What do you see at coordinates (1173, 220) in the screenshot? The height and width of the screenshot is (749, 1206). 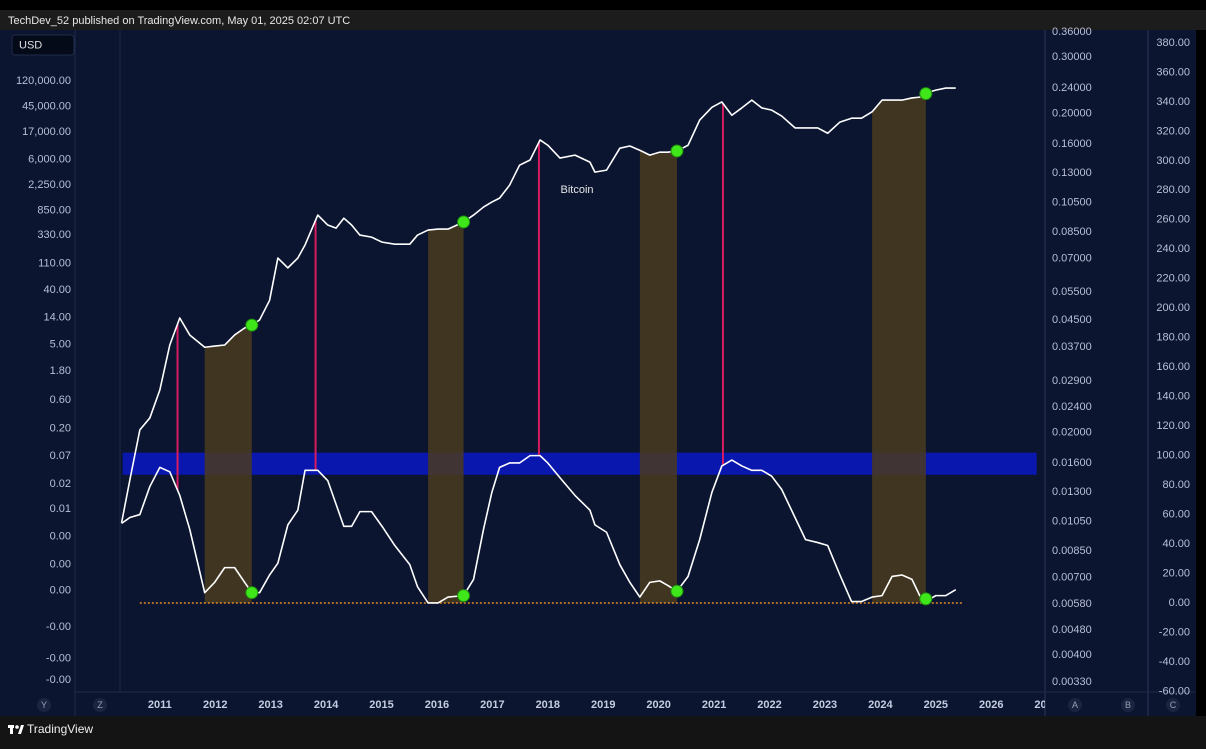 I see `y3-tick-label: 260.00` at bounding box center [1173, 220].